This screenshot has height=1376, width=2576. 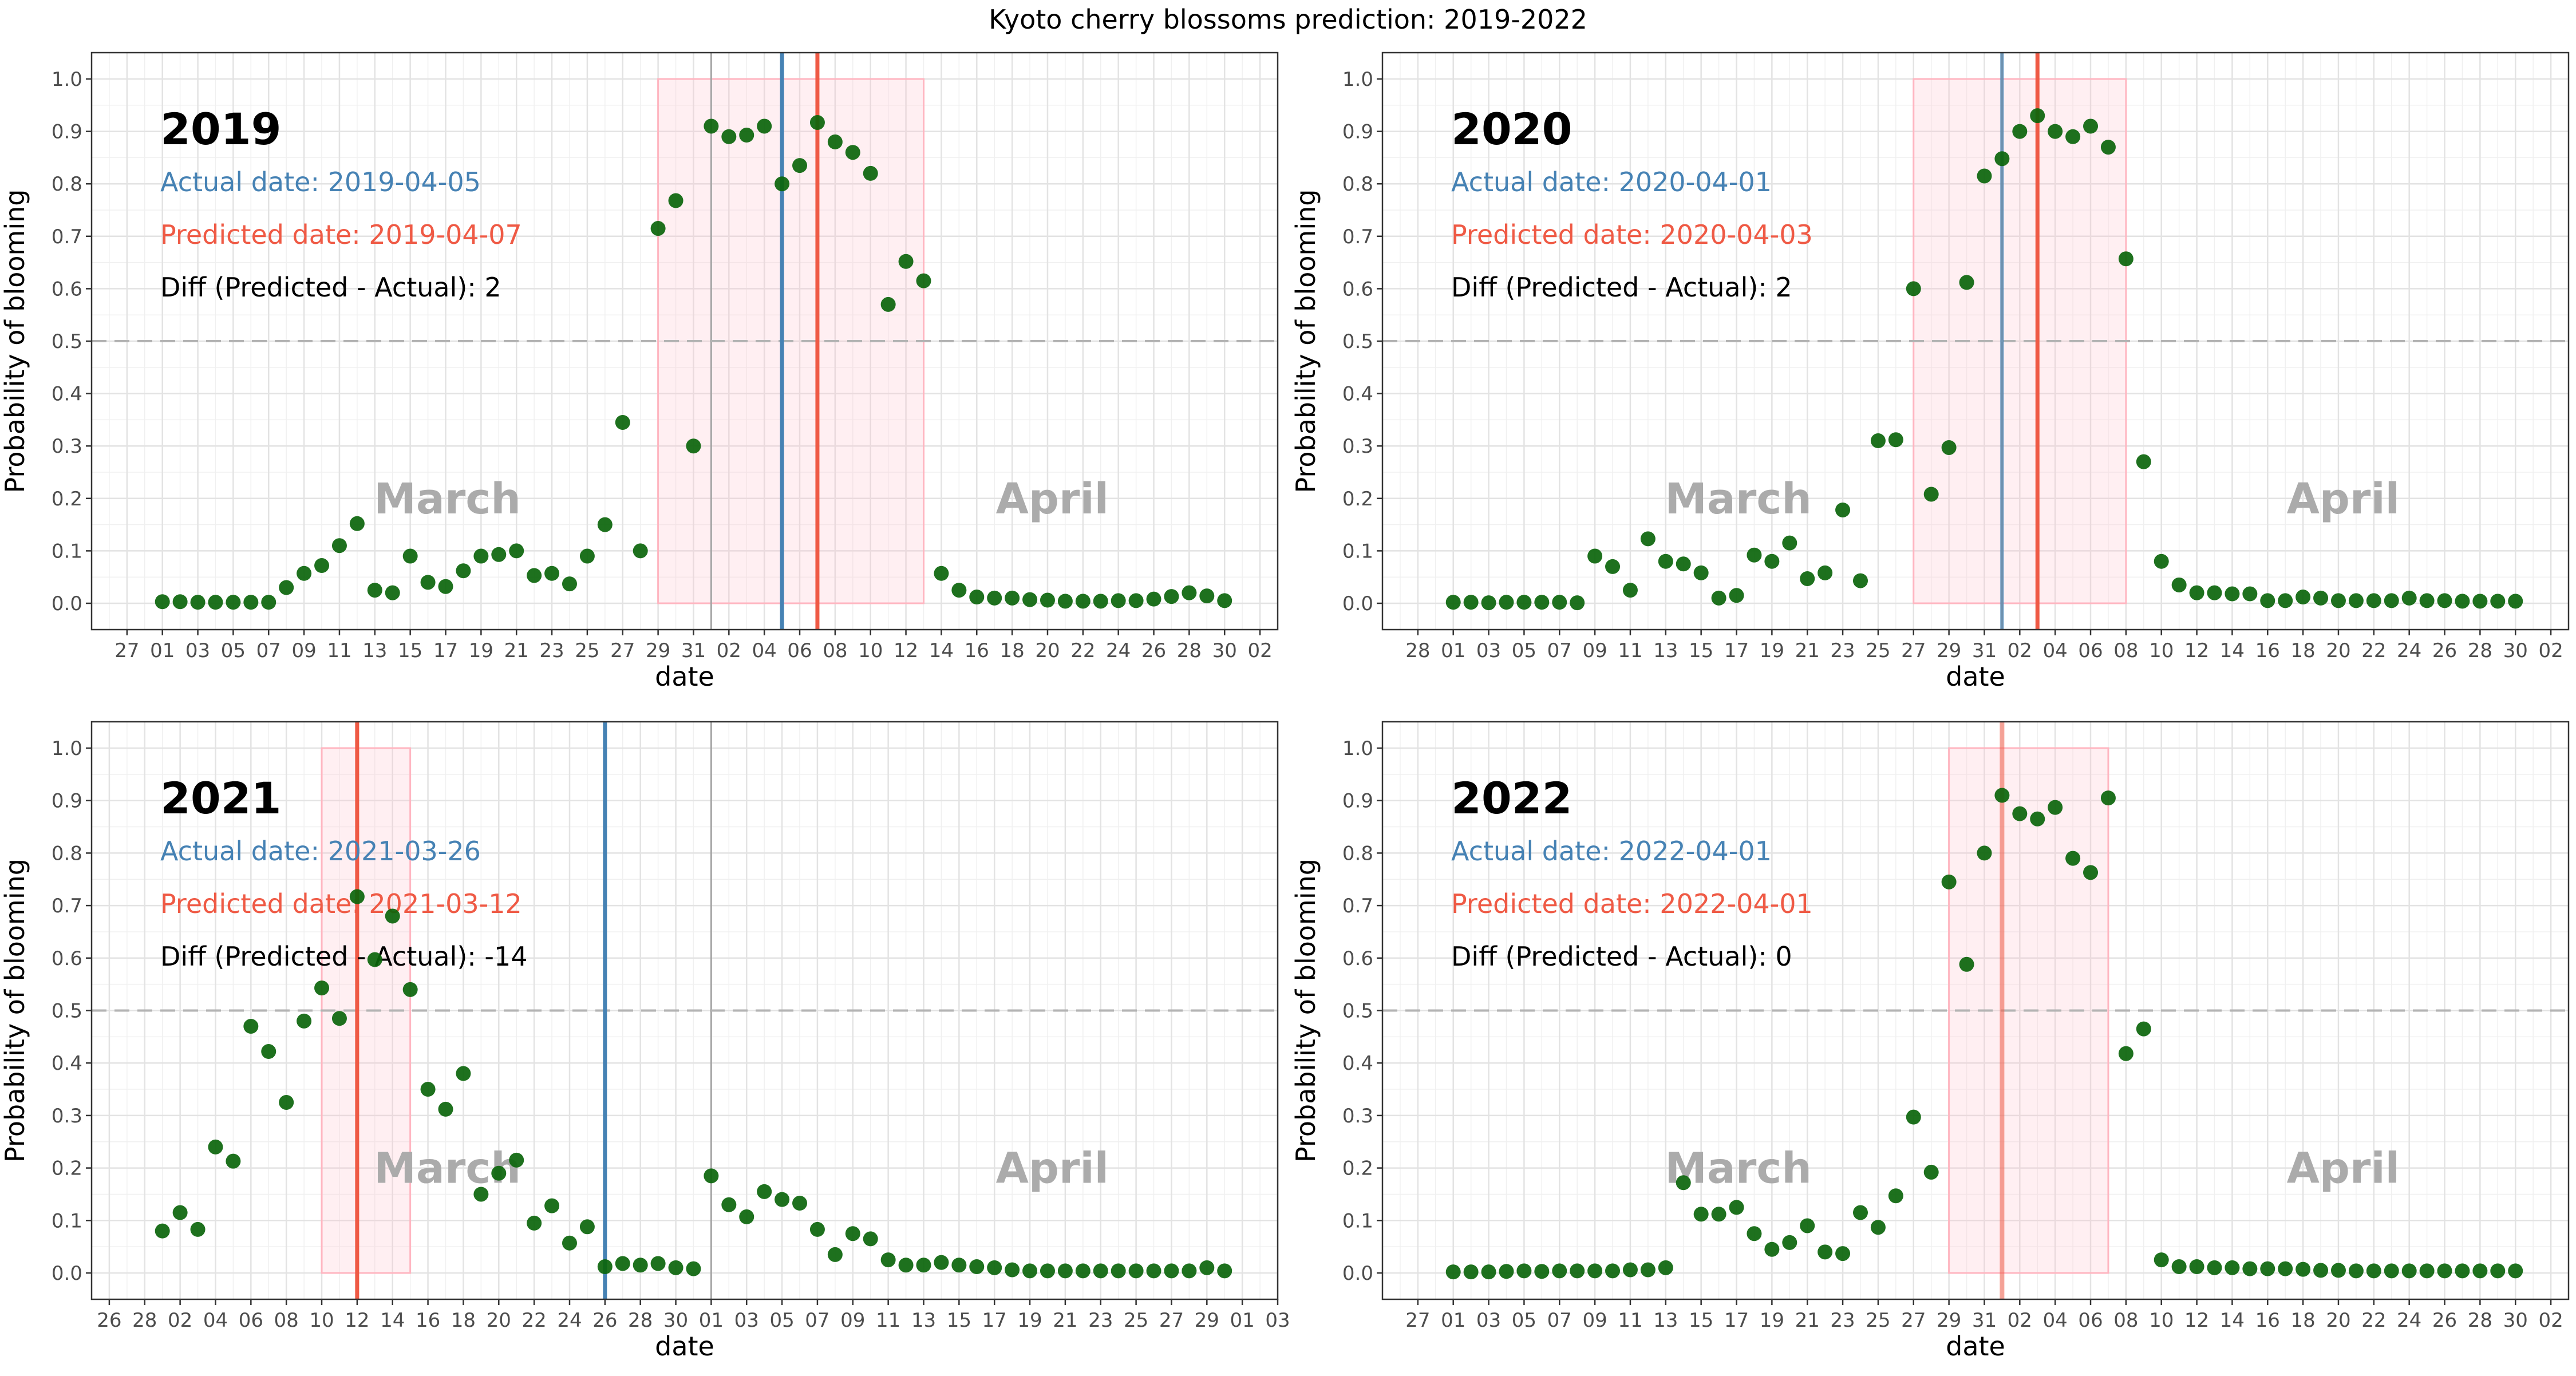 What do you see at coordinates (1357, 801) in the screenshot?
I see `y-tick-label: 0.9` at bounding box center [1357, 801].